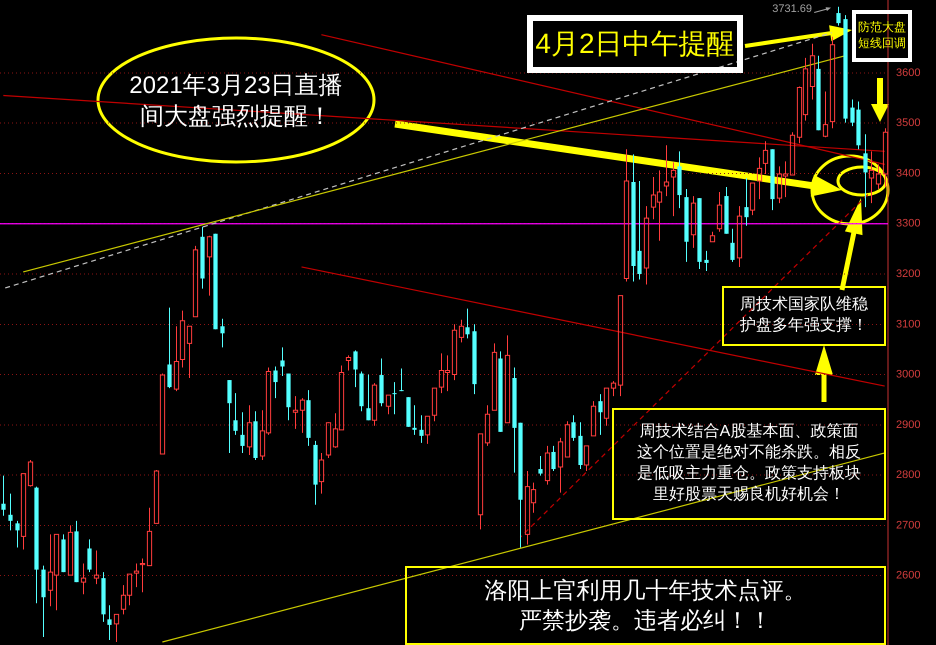  I want to click on y-tick-label: 3000, so click(908, 374).